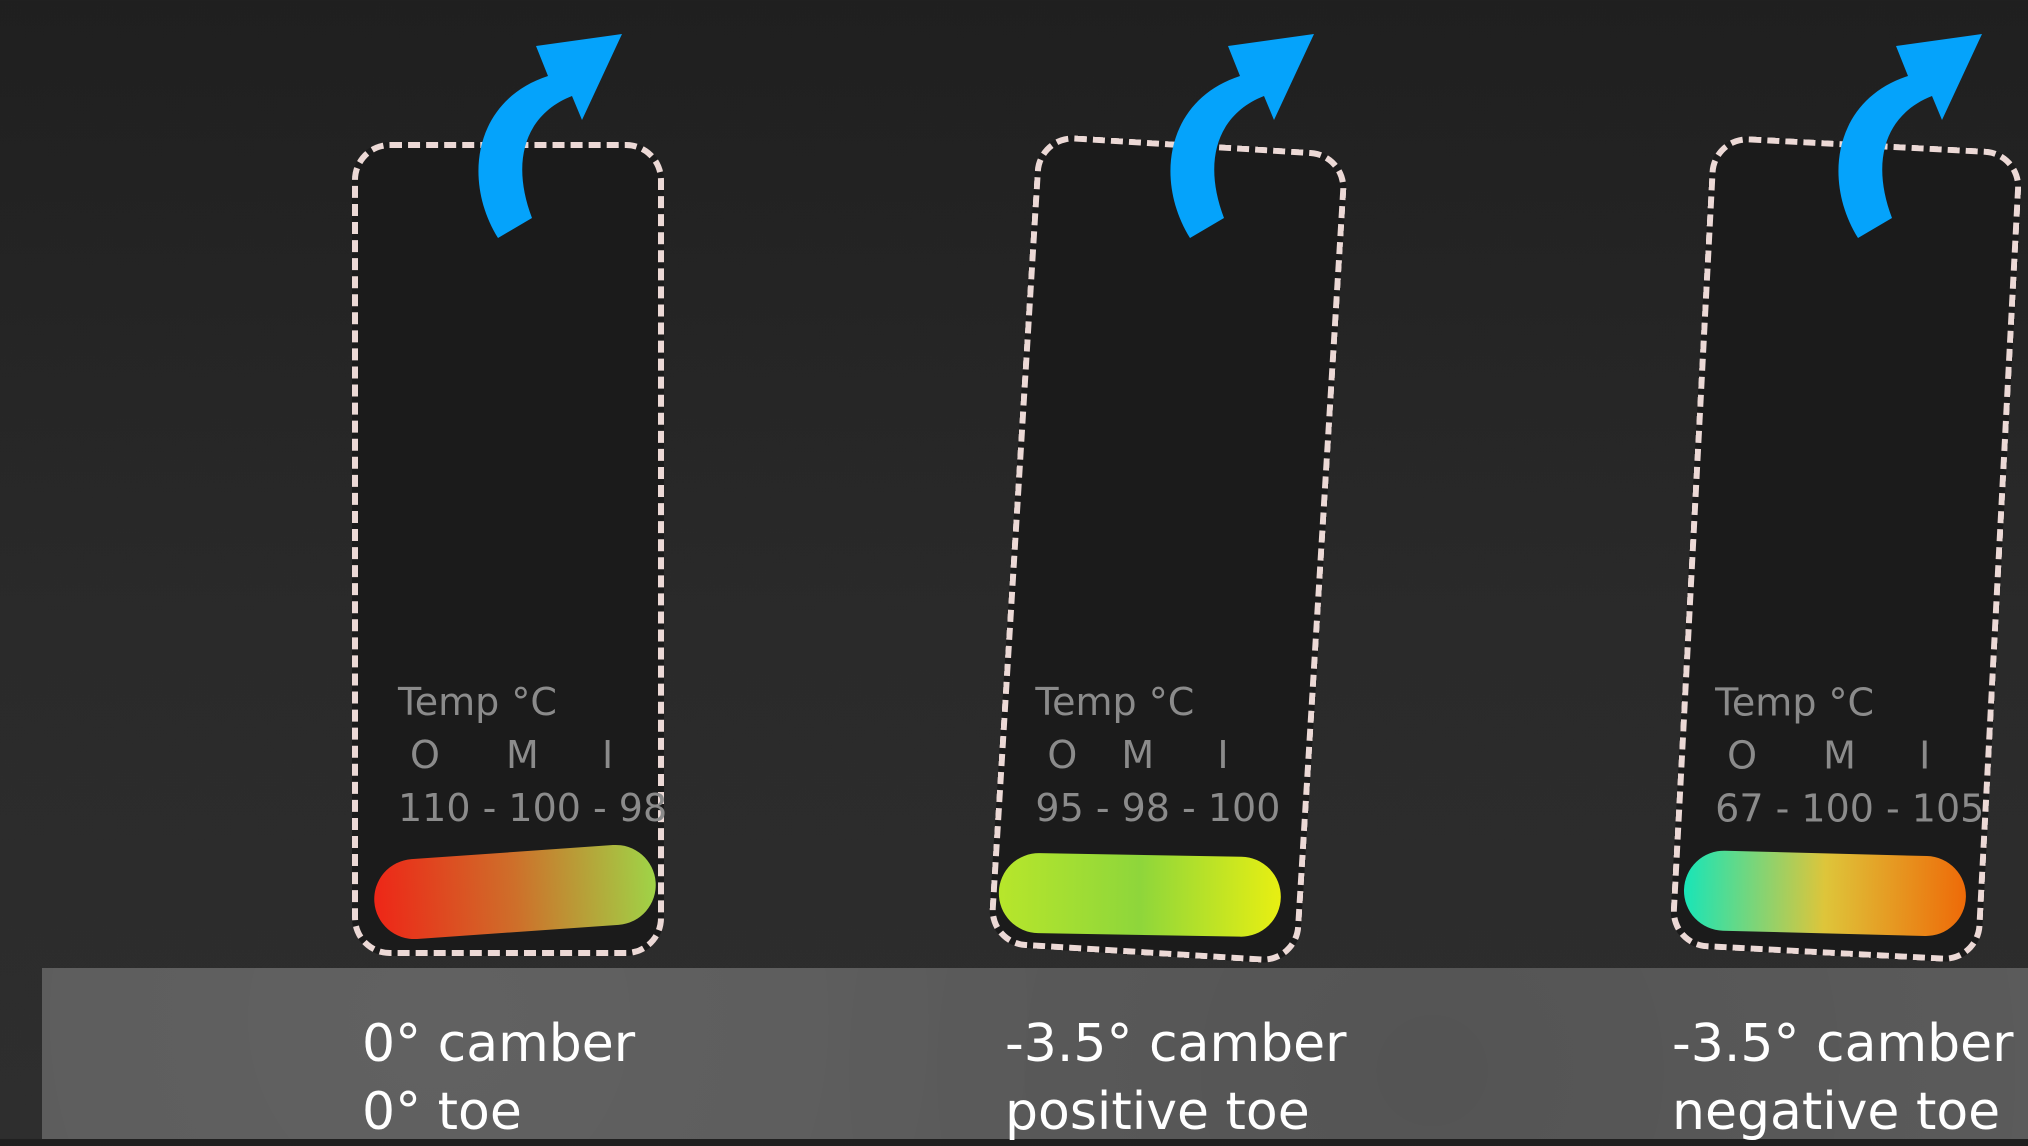 This screenshot has width=2028, height=1146. What do you see at coordinates (442, 1112) in the screenshot?
I see `caption-toe: 0° toe` at bounding box center [442, 1112].